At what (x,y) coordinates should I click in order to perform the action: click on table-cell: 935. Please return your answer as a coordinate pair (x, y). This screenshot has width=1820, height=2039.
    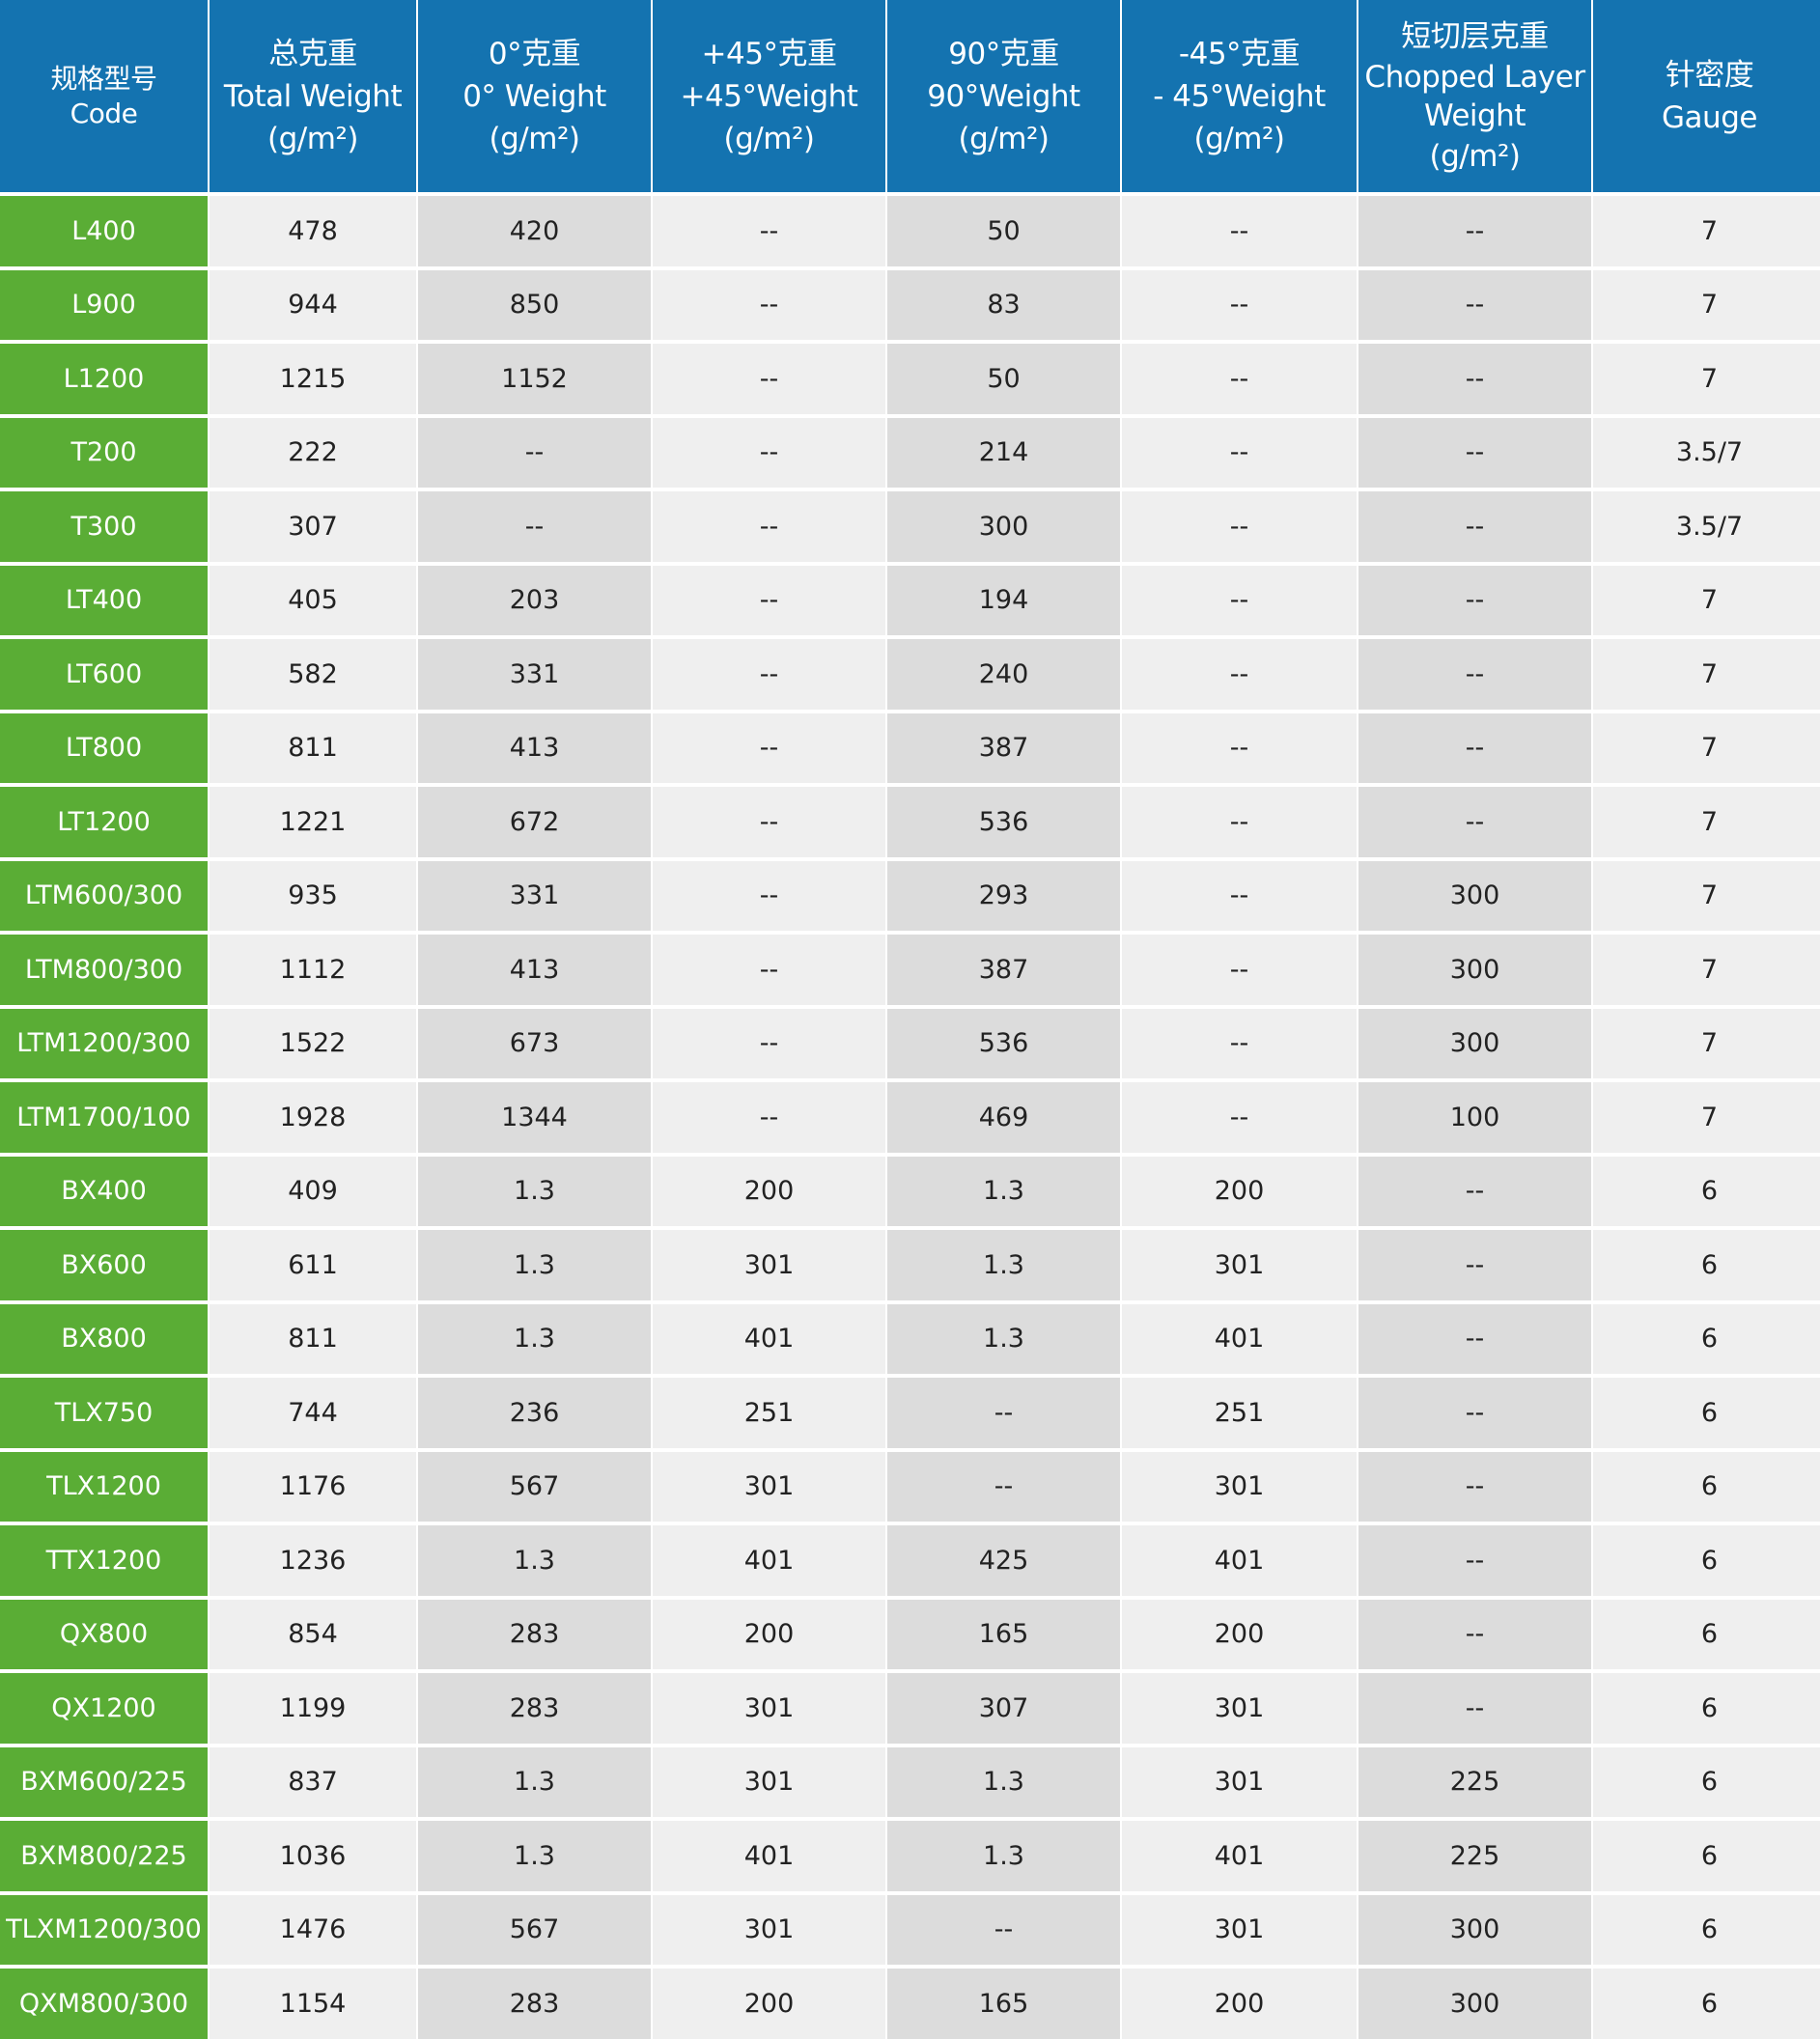
    Looking at the image, I should click on (313, 893).